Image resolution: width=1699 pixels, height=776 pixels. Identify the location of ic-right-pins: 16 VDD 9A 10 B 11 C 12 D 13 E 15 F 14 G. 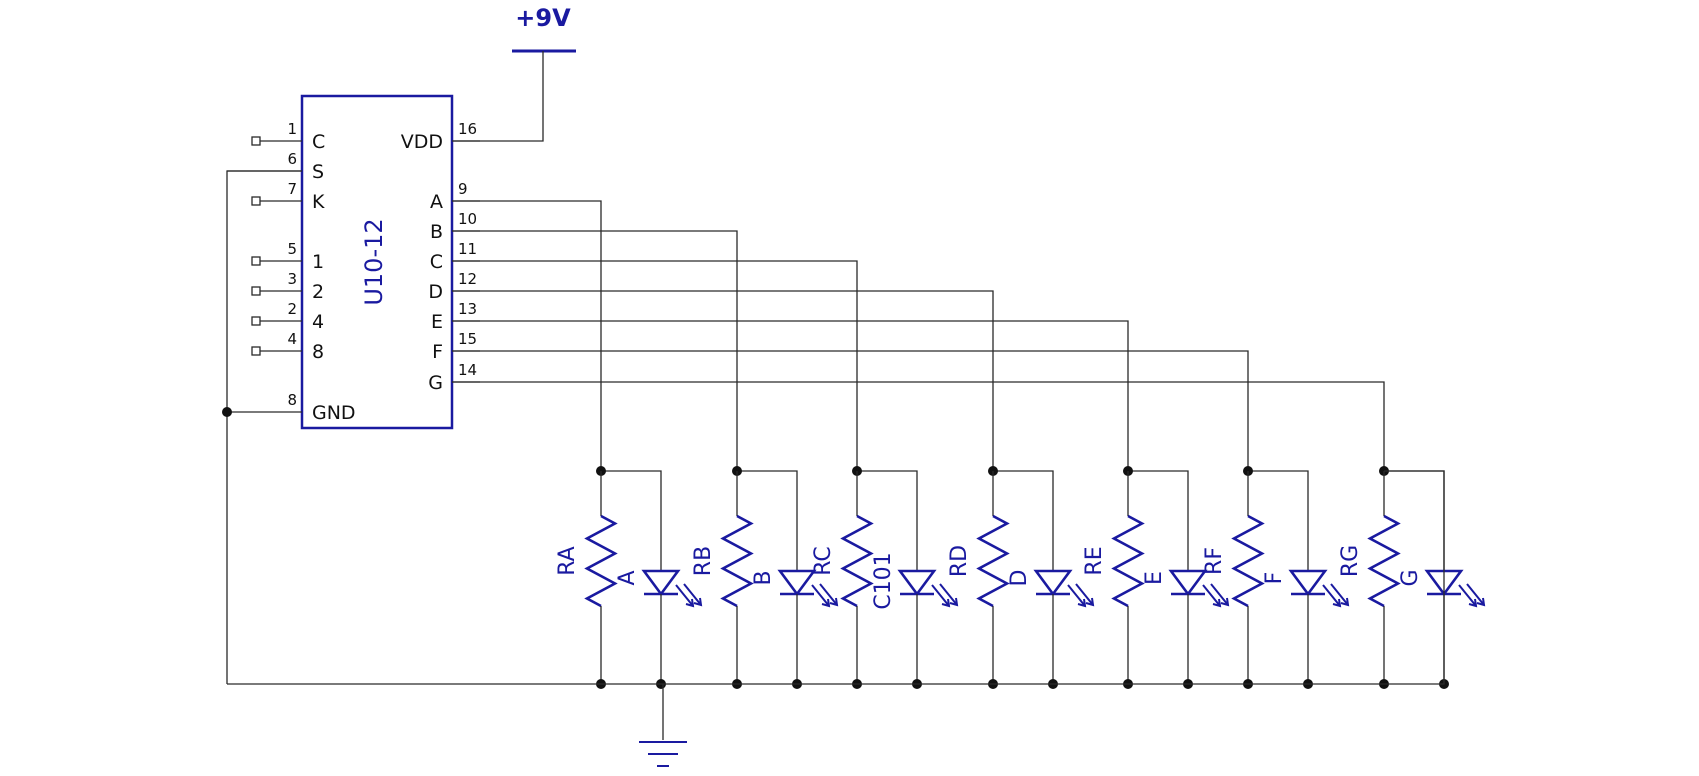
(440, 257).